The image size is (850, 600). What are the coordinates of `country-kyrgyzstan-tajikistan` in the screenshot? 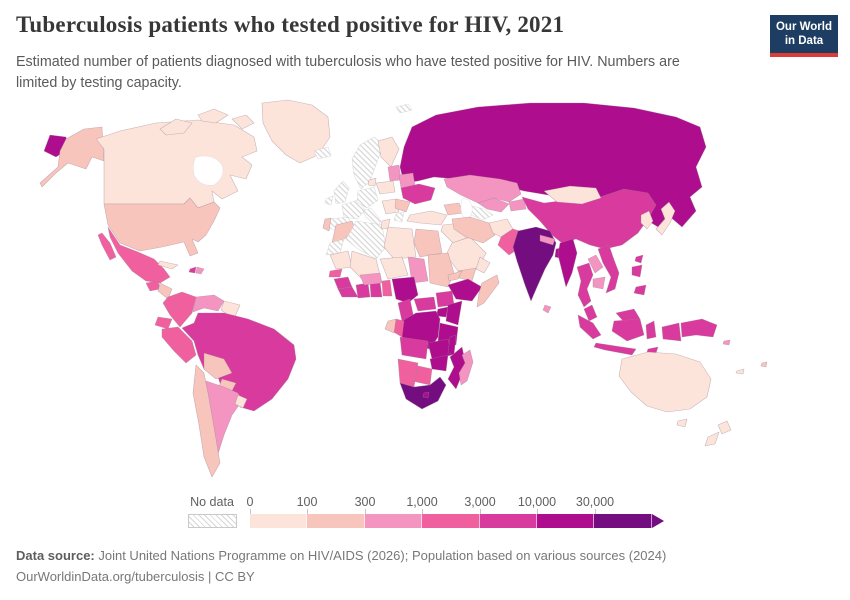 It's located at (517, 205).